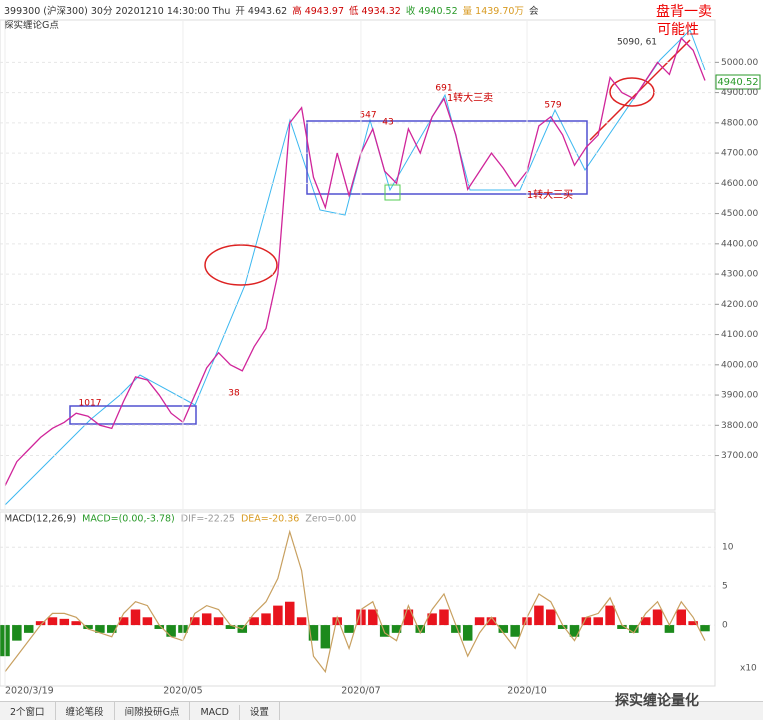 This screenshot has height=720, width=763. What do you see at coordinates (725, 626) in the screenshot?
I see `y-tick-label: 0` at bounding box center [725, 626].